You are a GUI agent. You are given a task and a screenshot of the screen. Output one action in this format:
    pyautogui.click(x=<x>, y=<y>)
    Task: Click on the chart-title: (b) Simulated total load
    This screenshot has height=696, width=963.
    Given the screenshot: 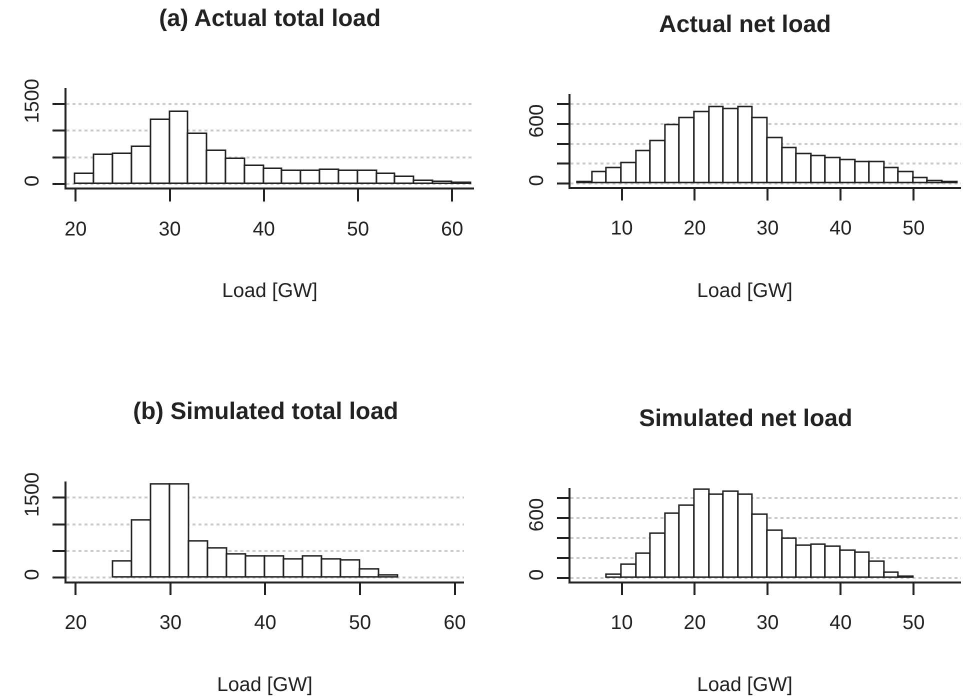 What is the action you would take?
    pyautogui.click(x=265, y=411)
    